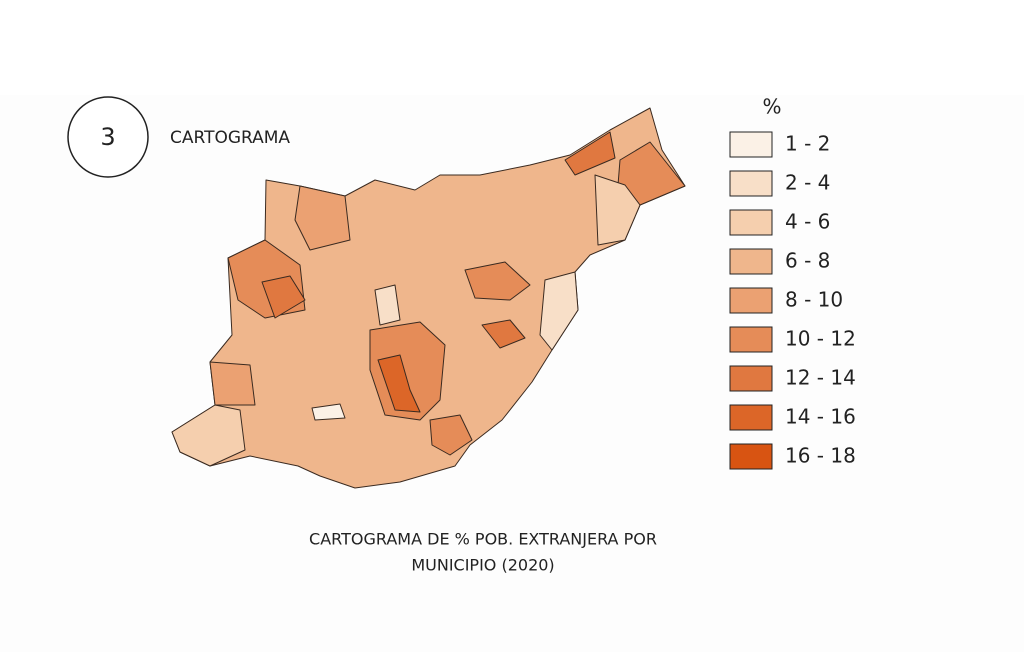  What do you see at coordinates (807, 222) in the screenshot?
I see `legend-label: 4 - 6` at bounding box center [807, 222].